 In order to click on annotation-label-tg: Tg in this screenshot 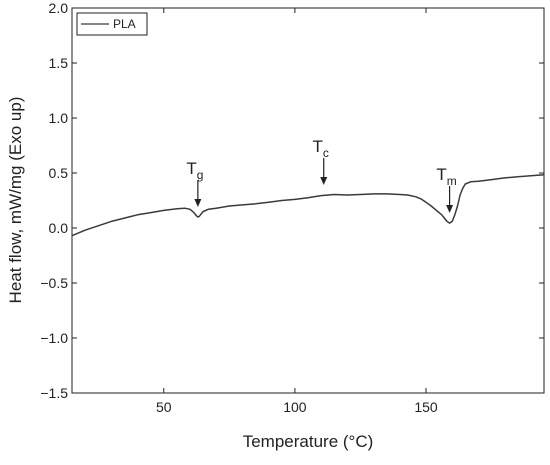, I will do `click(194, 170)`.